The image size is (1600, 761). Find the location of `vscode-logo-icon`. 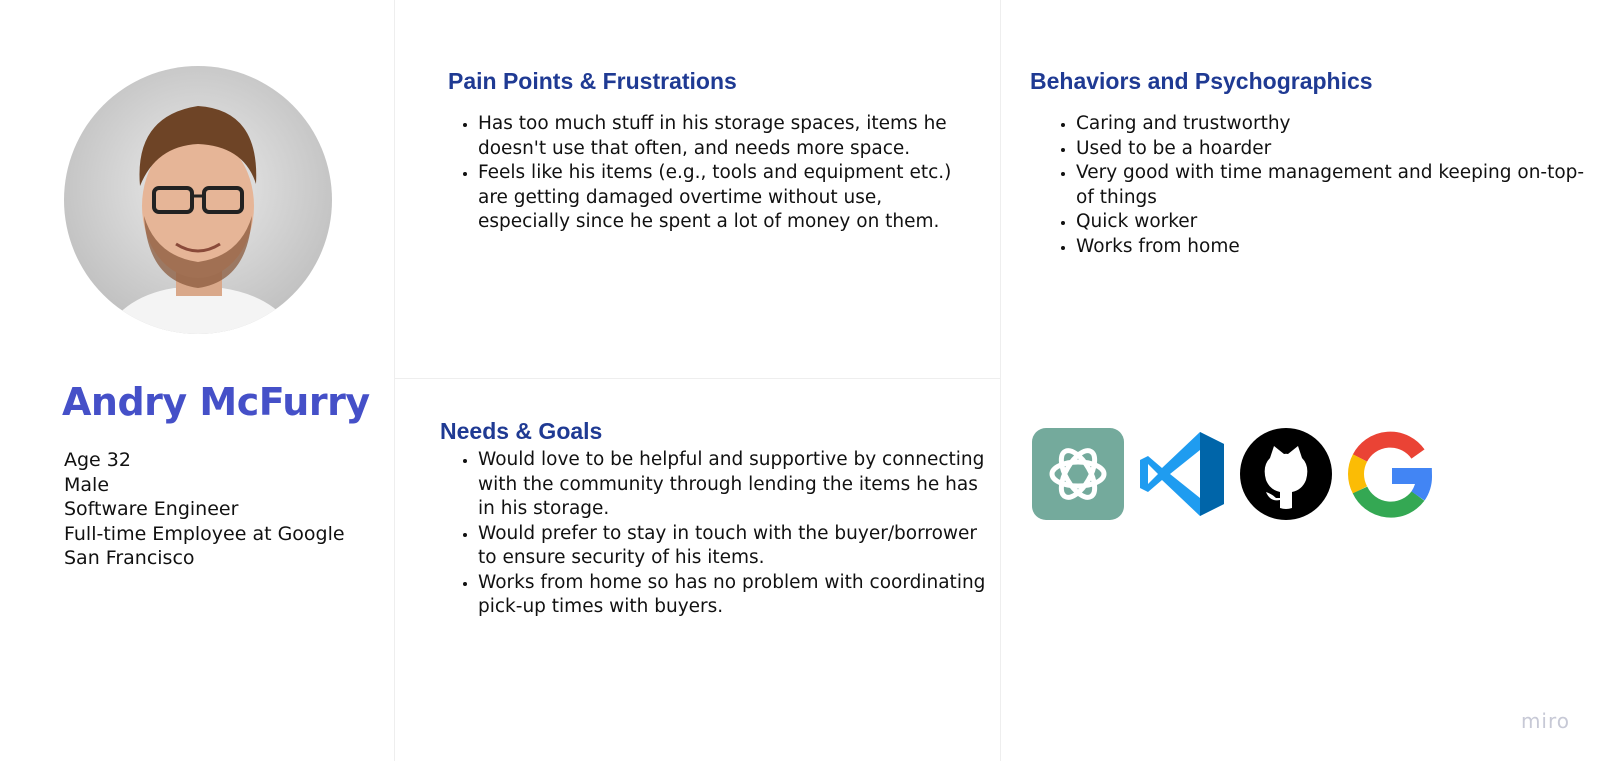

vscode-logo-icon is located at coordinates (1182, 474).